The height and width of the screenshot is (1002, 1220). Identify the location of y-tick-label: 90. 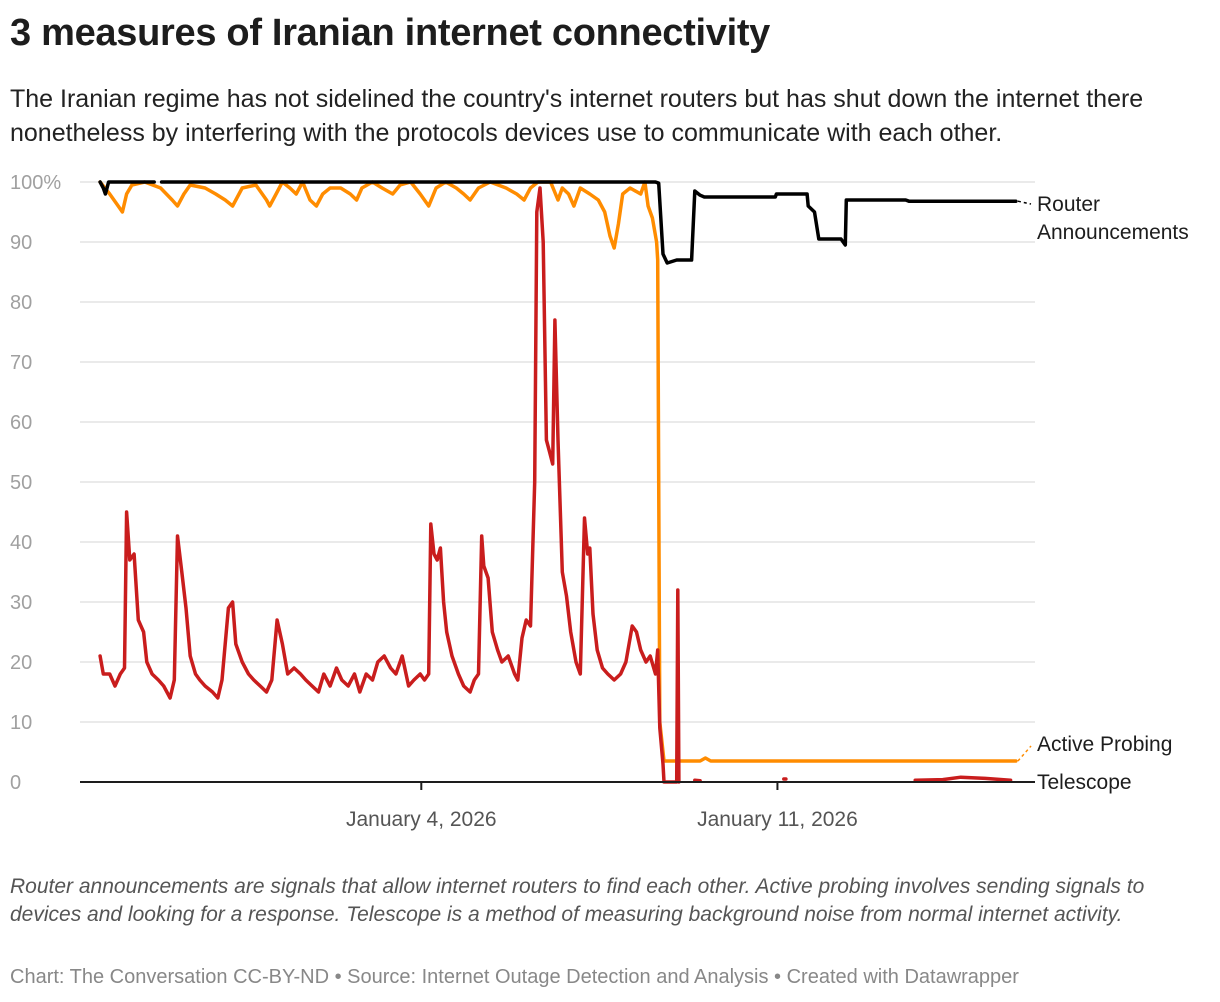
(21, 243).